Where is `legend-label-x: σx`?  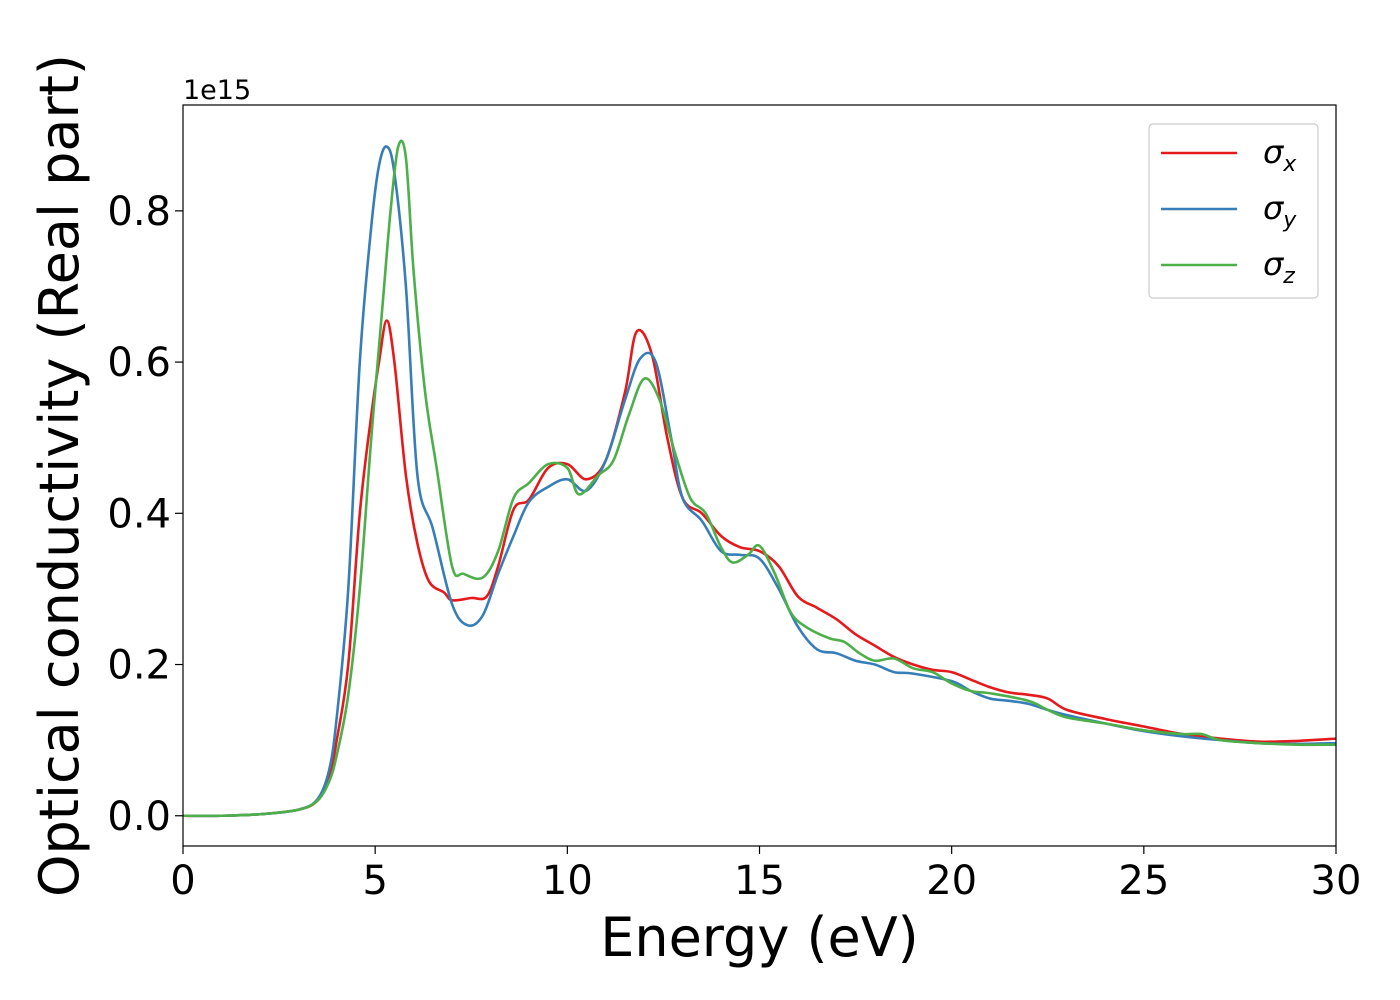 legend-label-x: σx is located at coordinates (1280, 155).